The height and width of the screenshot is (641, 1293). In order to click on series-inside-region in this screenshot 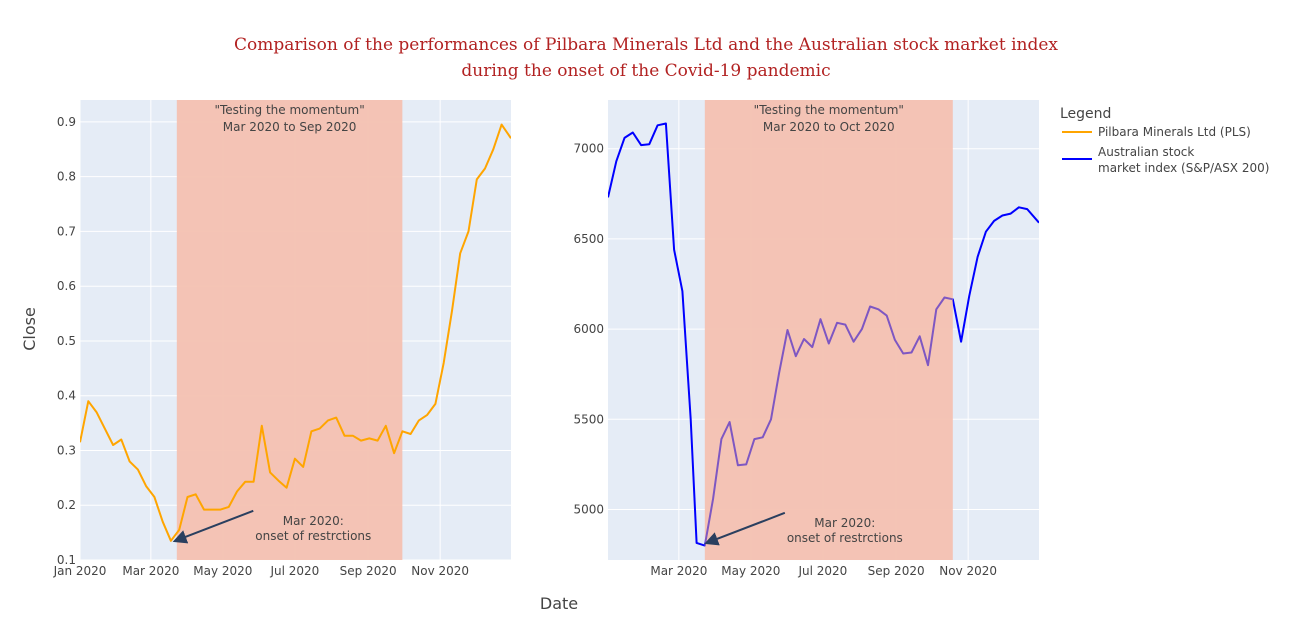, I will do `click(828, 421)`.